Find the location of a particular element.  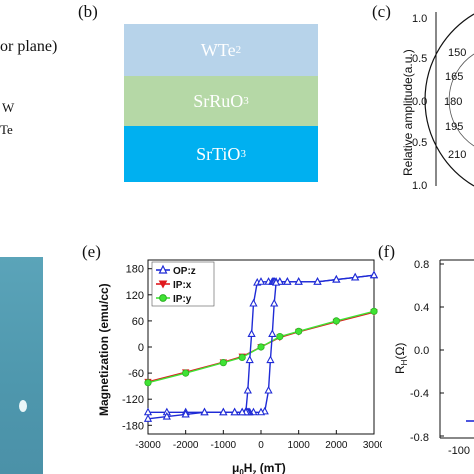

panel-e-xtick-5: 2000 is located at coordinates (336, 445).